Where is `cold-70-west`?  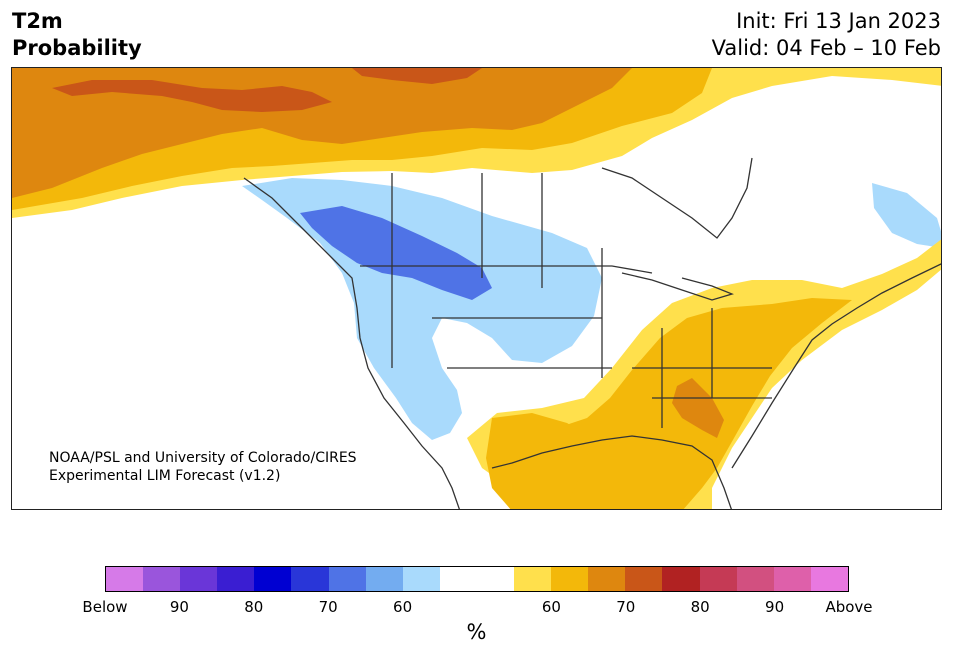
cold-70-west is located at coordinates (396, 253).